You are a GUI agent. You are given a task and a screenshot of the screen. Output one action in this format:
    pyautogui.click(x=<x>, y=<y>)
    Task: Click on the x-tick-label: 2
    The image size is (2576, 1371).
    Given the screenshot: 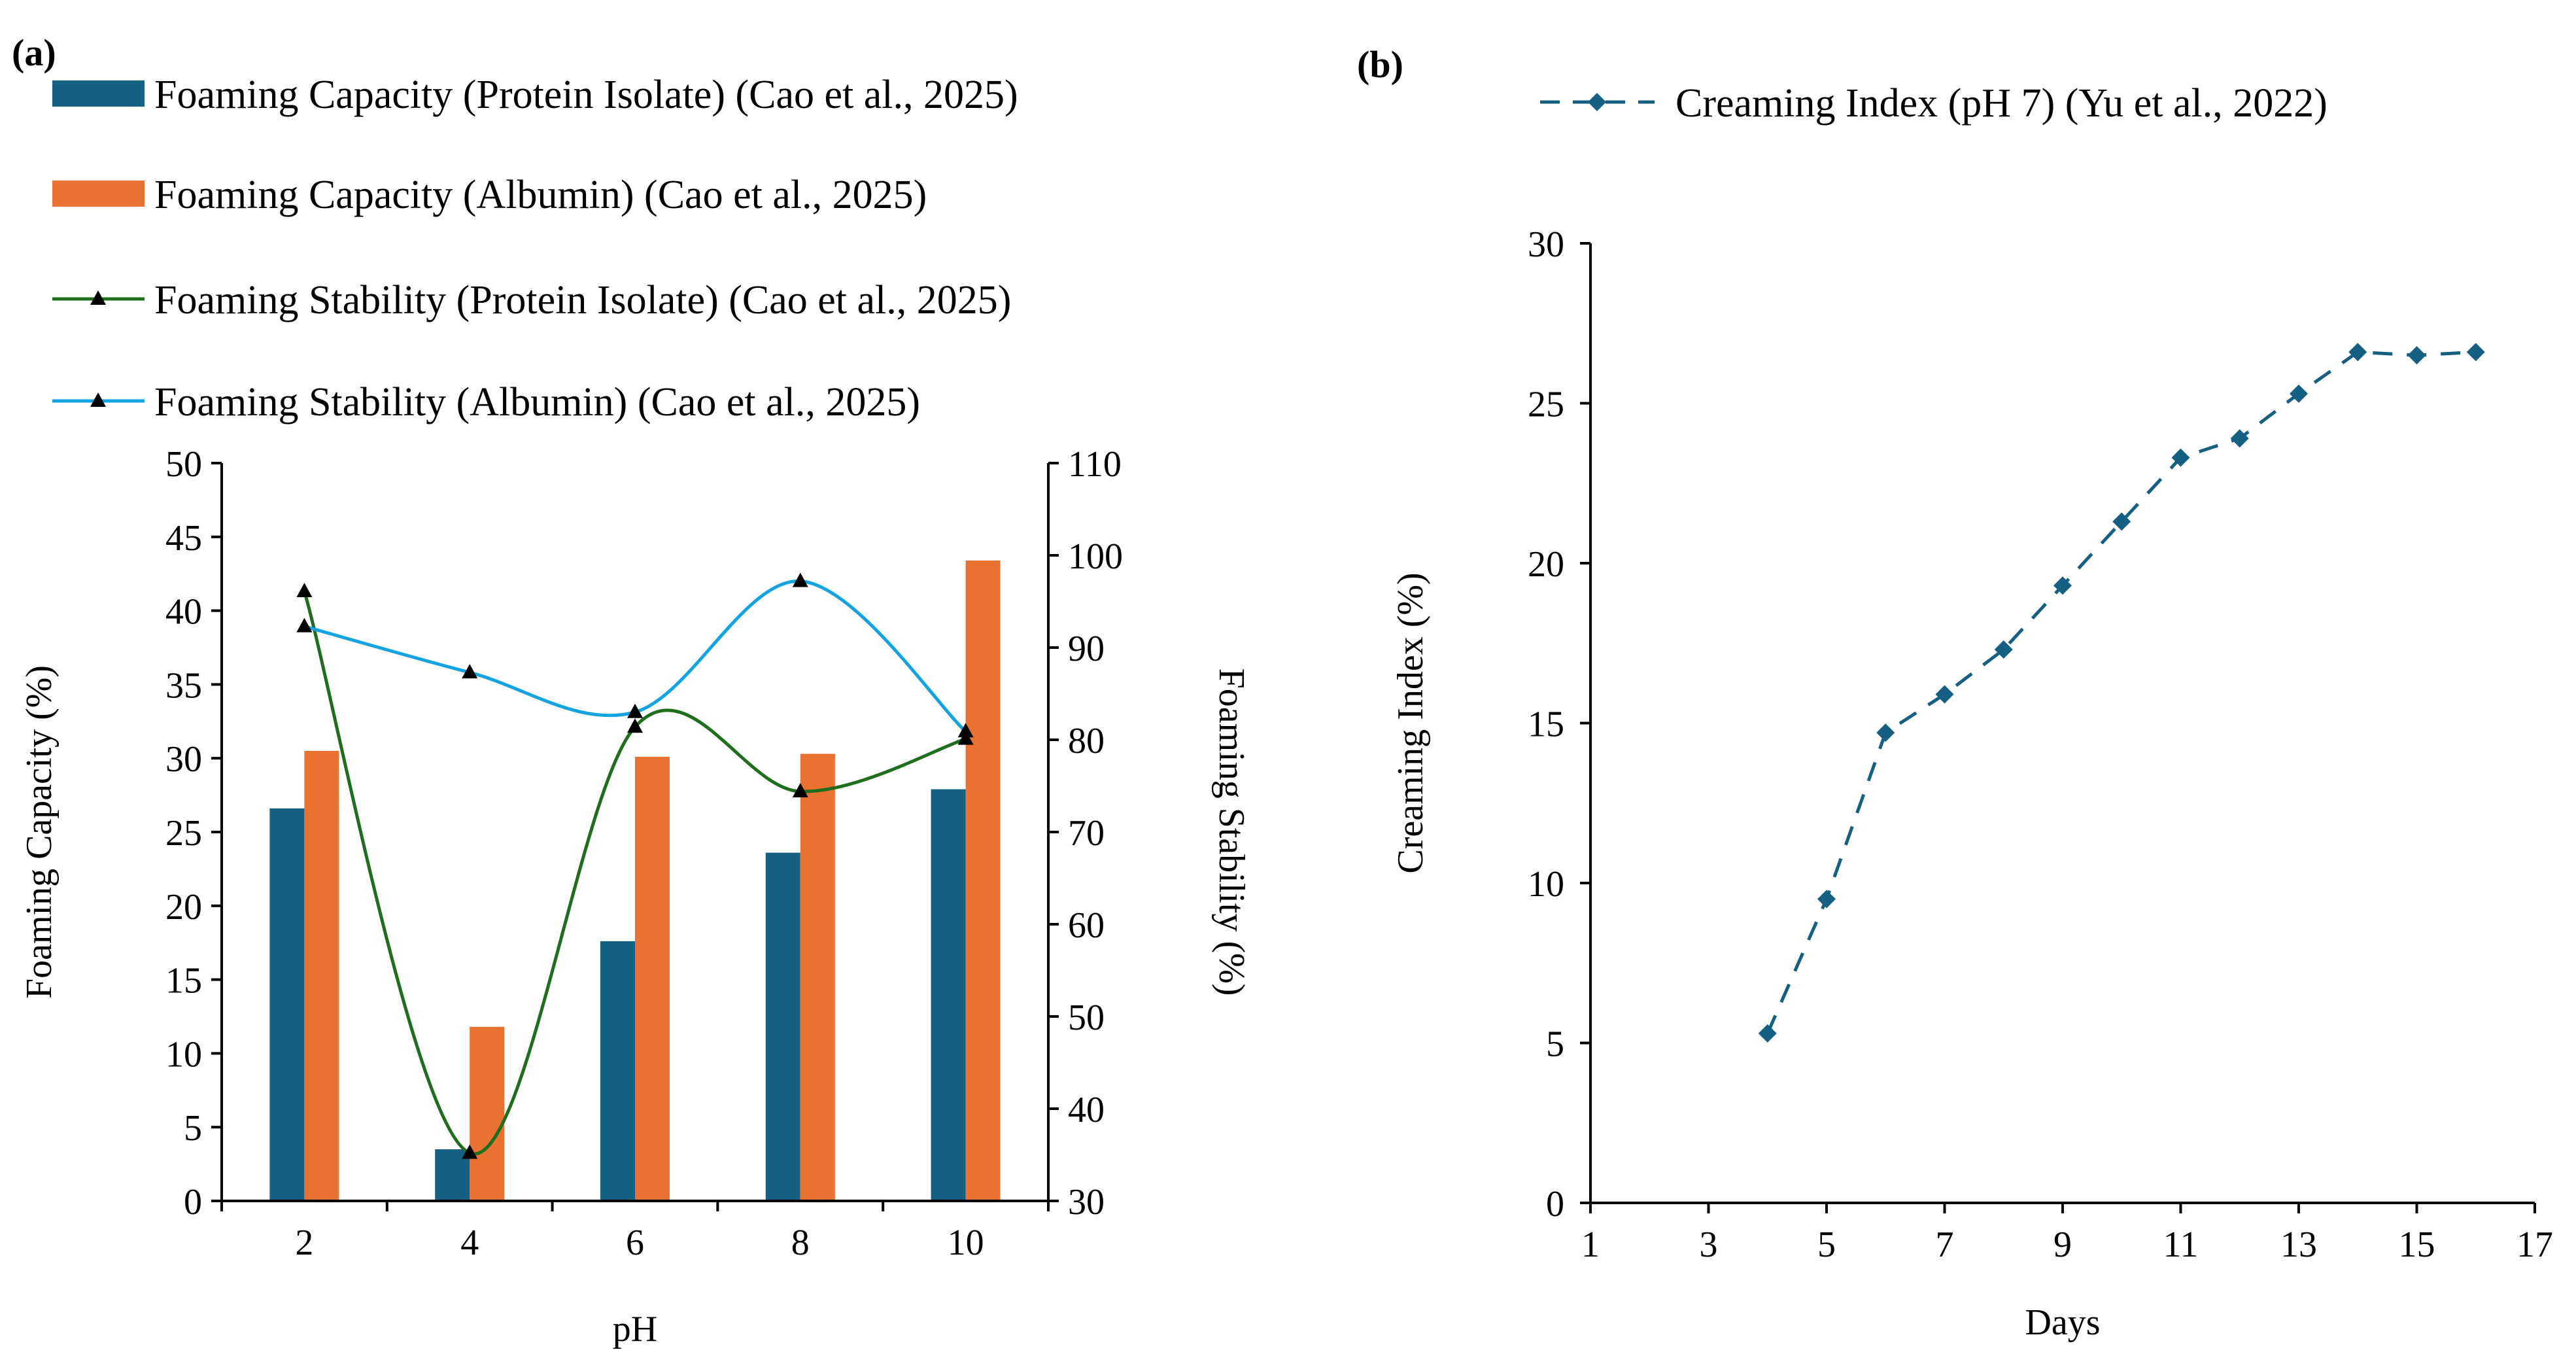 What is the action you would take?
    pyautogui.click(x=304, y=1243)
    